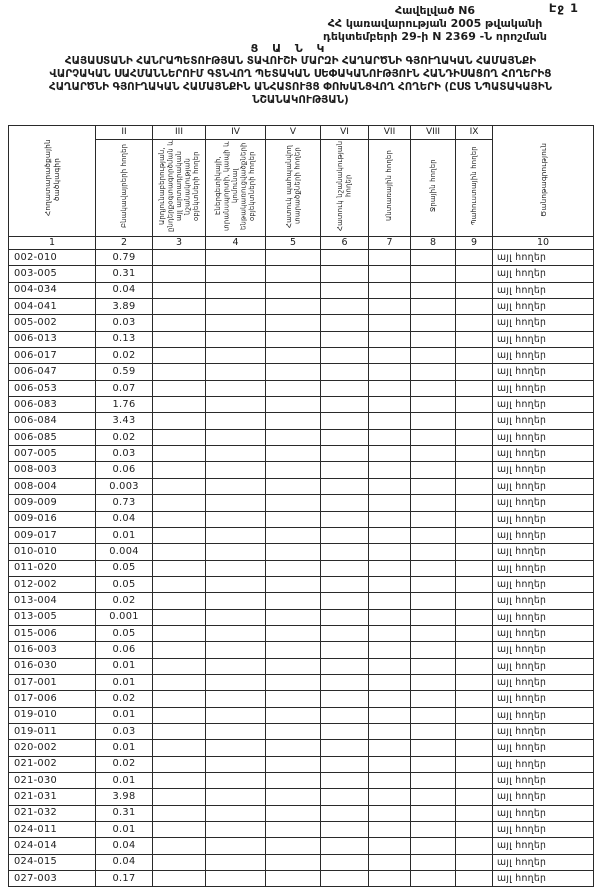 The width and height of the screenshot is (601, 893). Describe the element at coordinates (301, 405) in the screenshot. I see `table-row: 006-083 1.76 այլ հողեր` at that location.